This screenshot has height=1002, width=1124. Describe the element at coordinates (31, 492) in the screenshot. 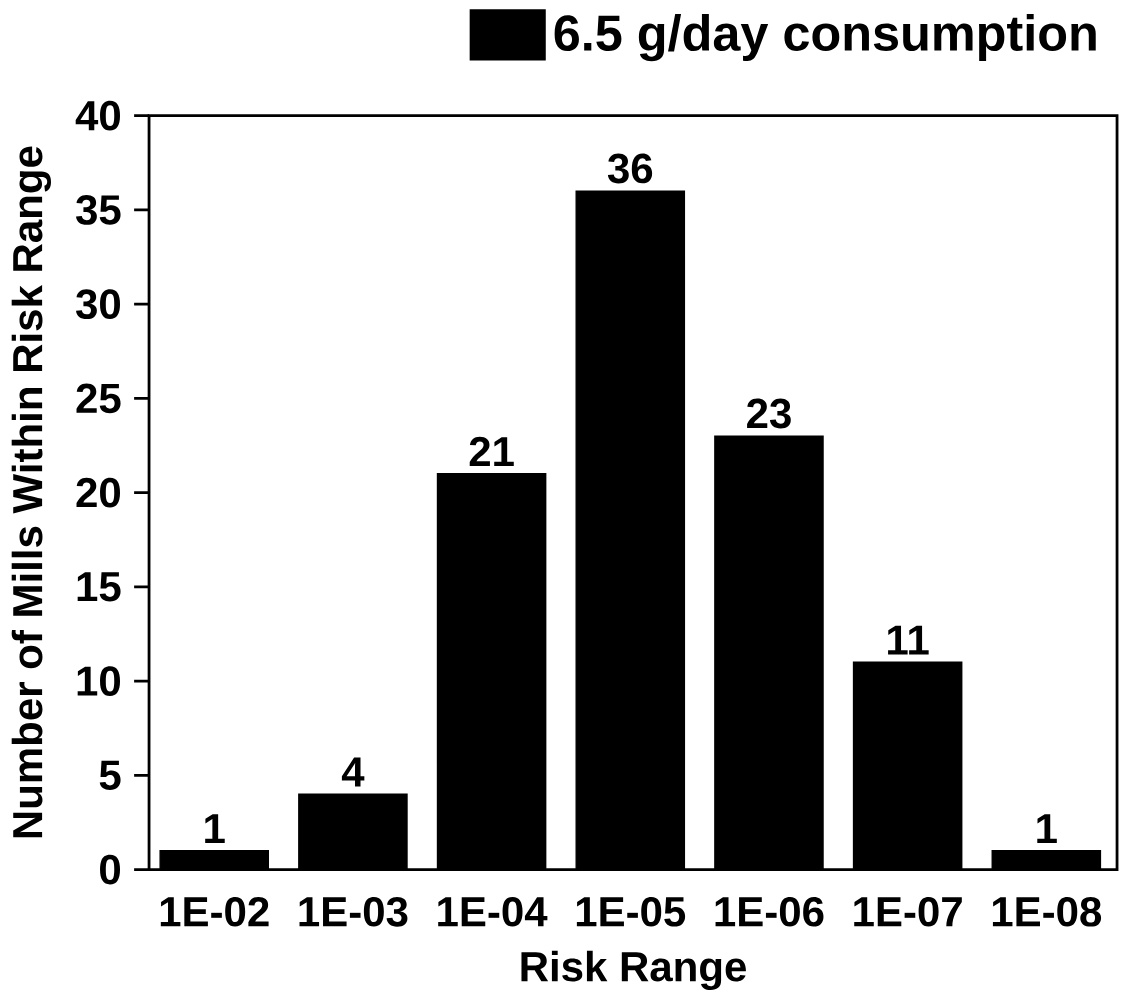

I see `y-axis-title: Number of Mills Within Risk Range` at that location.